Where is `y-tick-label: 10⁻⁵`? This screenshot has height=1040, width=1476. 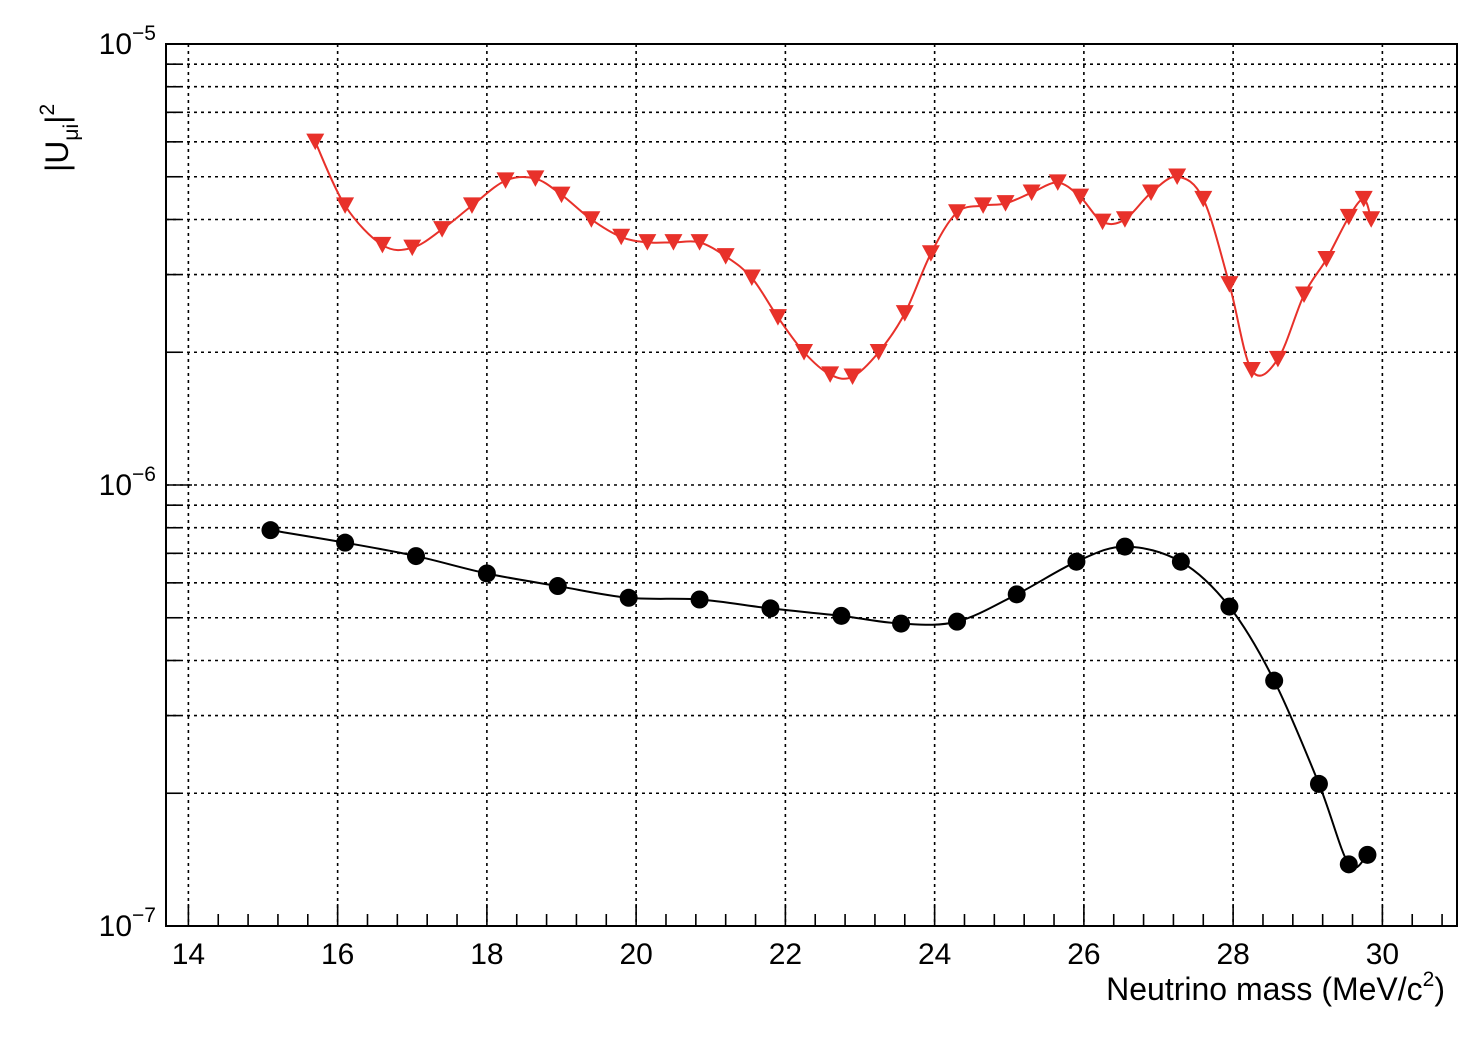
y-tick-label: 10⁻⁵ is located at coordinates (127, 41).